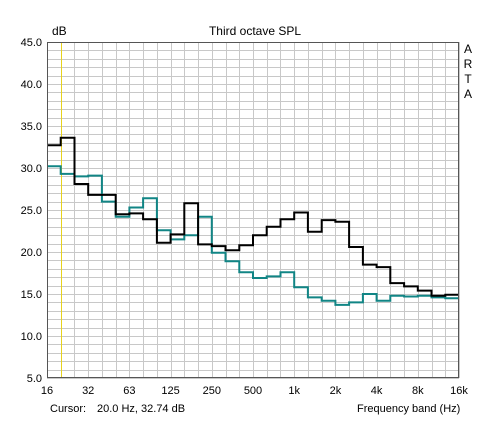 Image resolution: width=492 pixels, height=426 pixels. Describe the element at coordinates (31, 253) in the screenshot. I see `y-tick-label: 20.0` at that location.